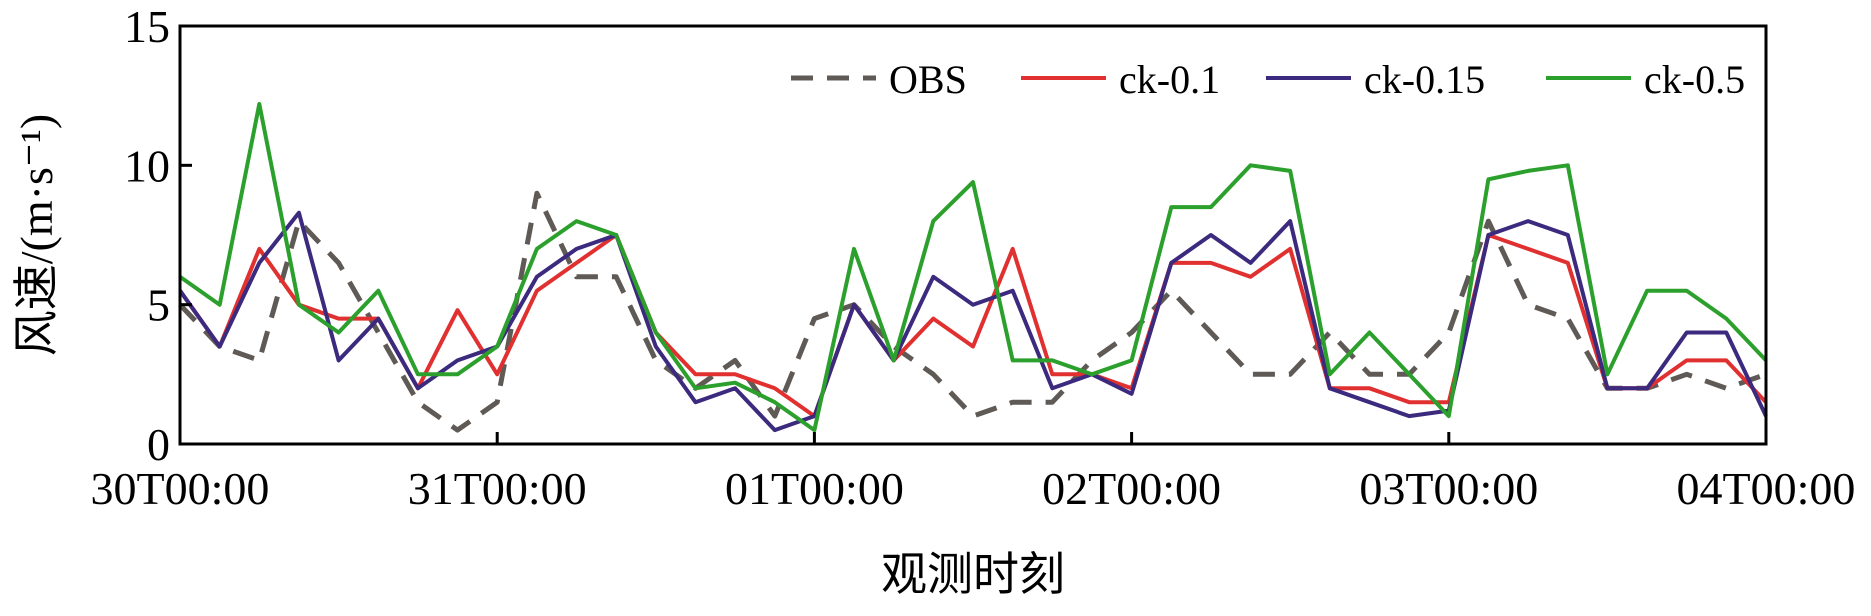 The width and height of the screenshot is (1871, 616). I want to click on x-axis-label: 观测时刻, so click(973, 574).